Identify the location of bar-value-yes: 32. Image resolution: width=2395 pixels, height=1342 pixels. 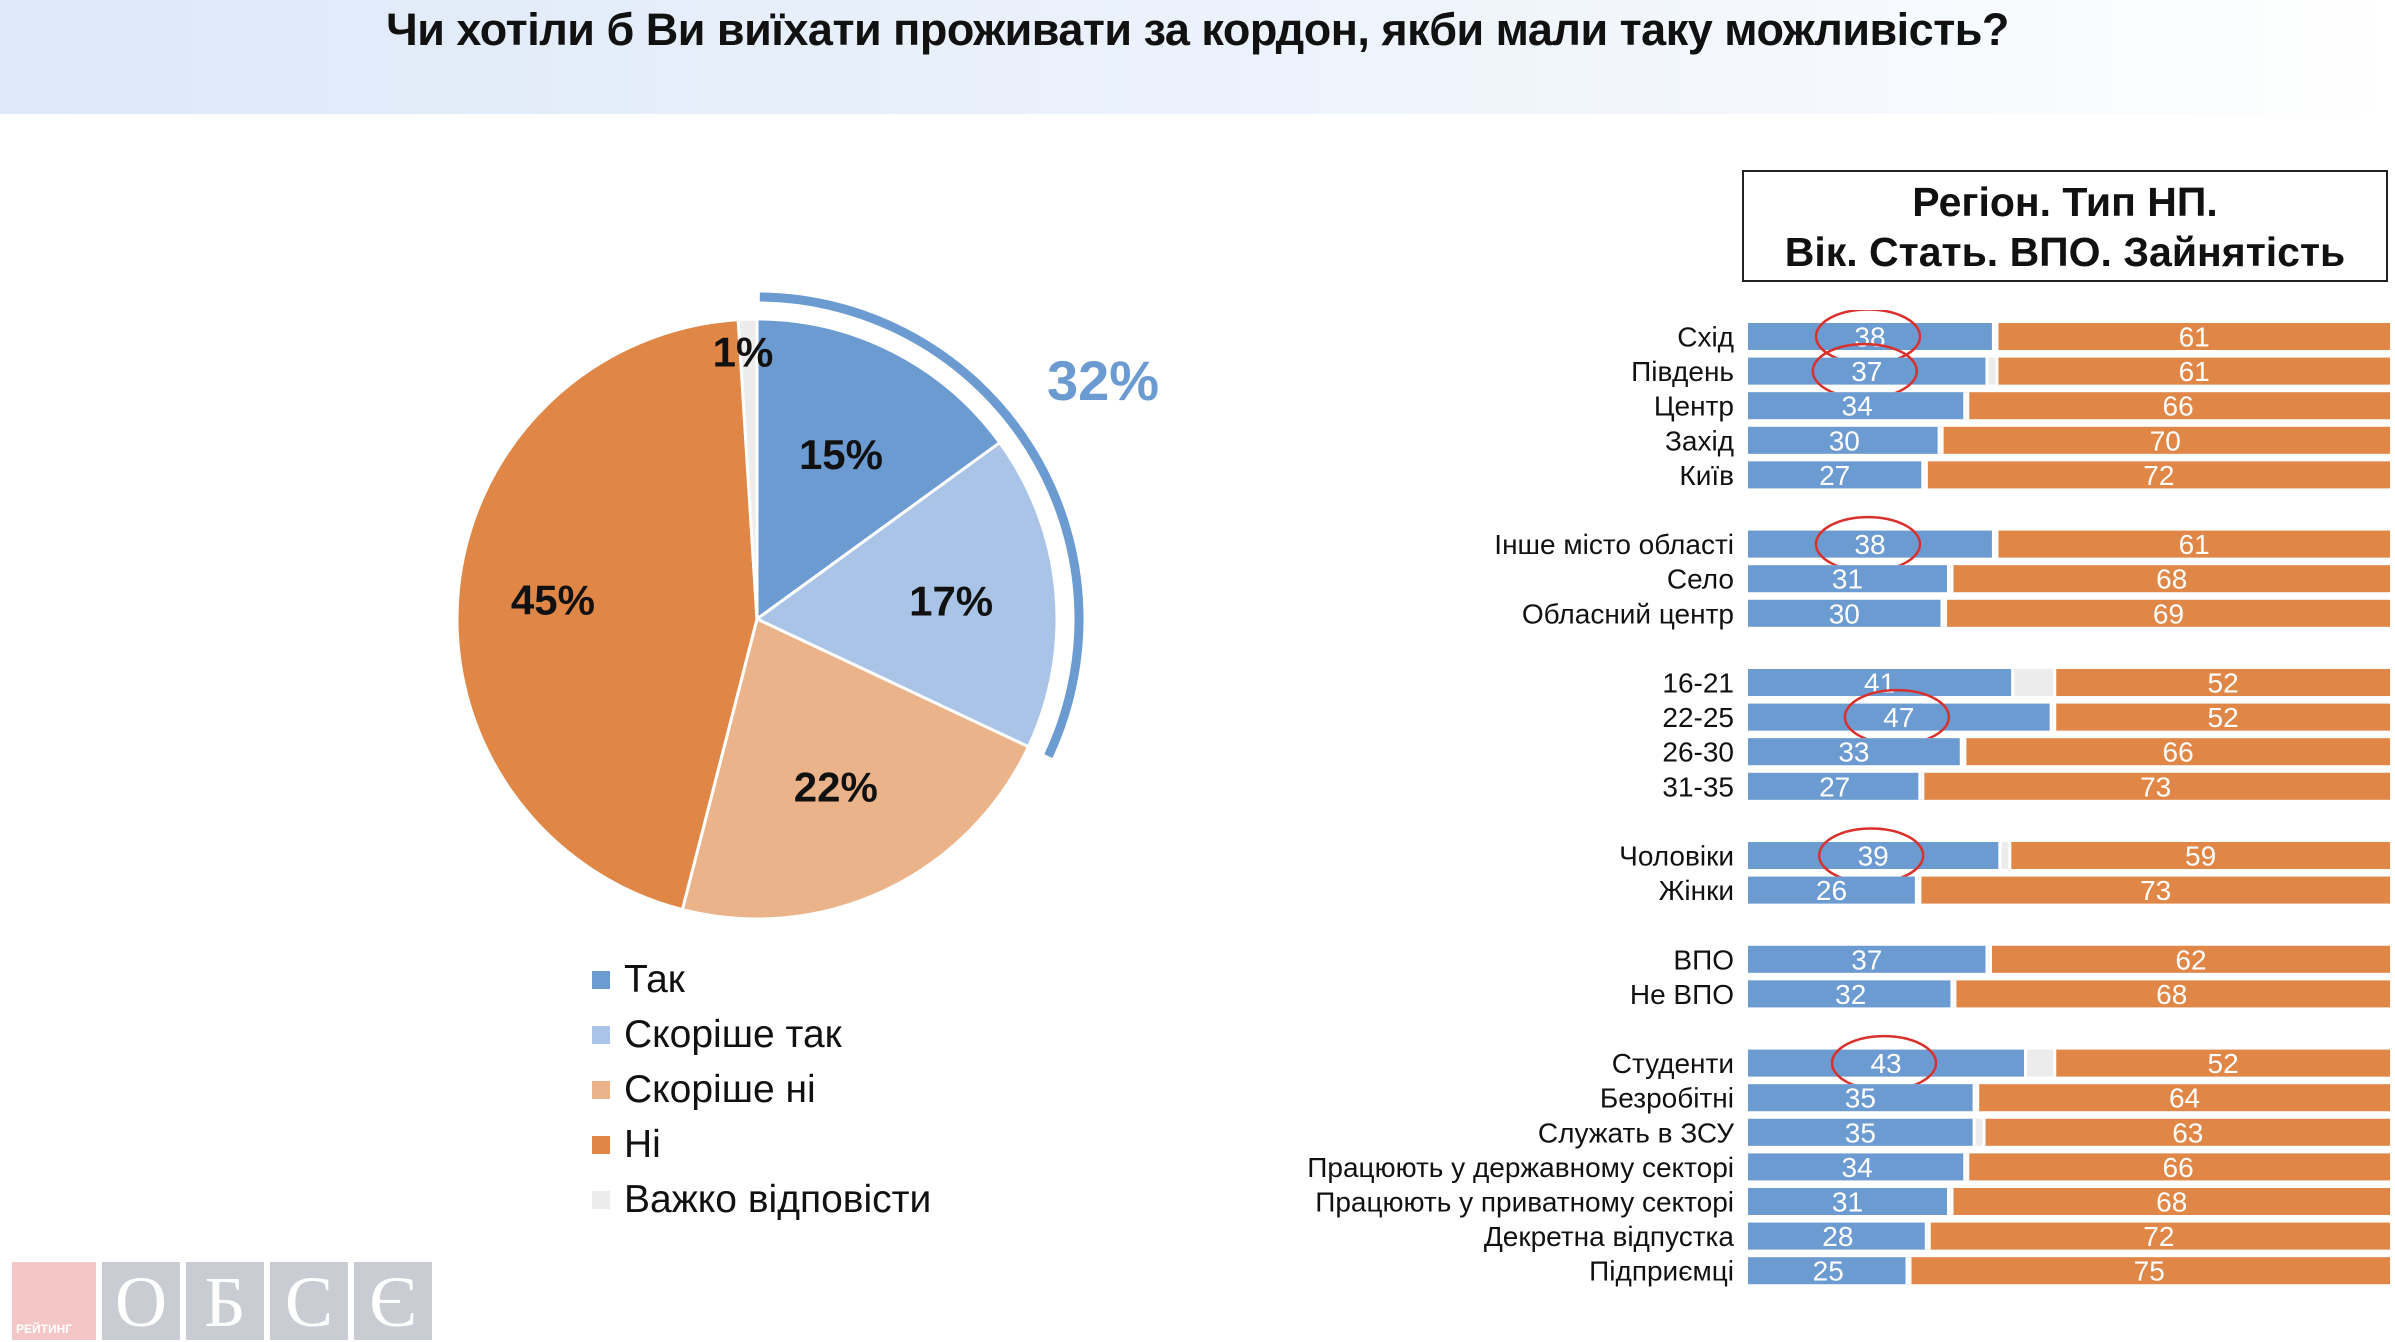
(1850, 994).